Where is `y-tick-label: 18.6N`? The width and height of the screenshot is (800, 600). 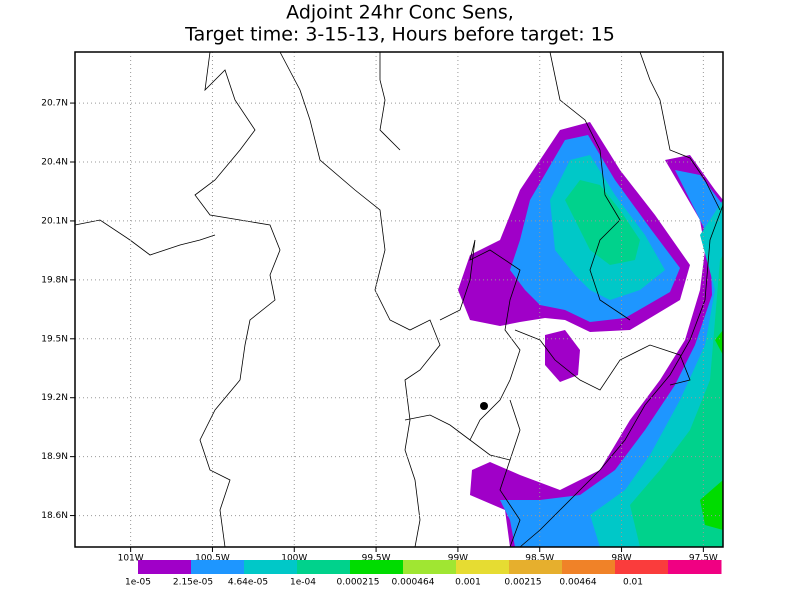
y-tick-label: 18.6N is located at coordinates (54, 516).